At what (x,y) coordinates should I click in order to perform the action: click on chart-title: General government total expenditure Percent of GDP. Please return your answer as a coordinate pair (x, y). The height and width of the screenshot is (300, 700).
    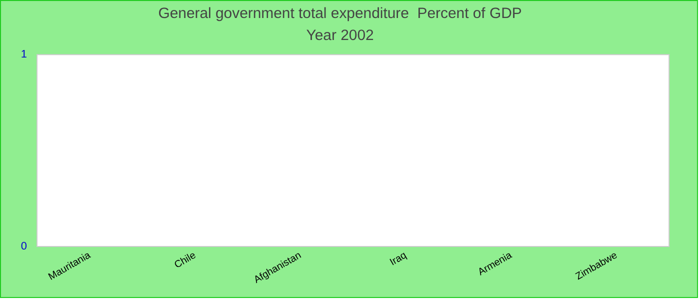
    Looking at the image, I should click on (340, 13).